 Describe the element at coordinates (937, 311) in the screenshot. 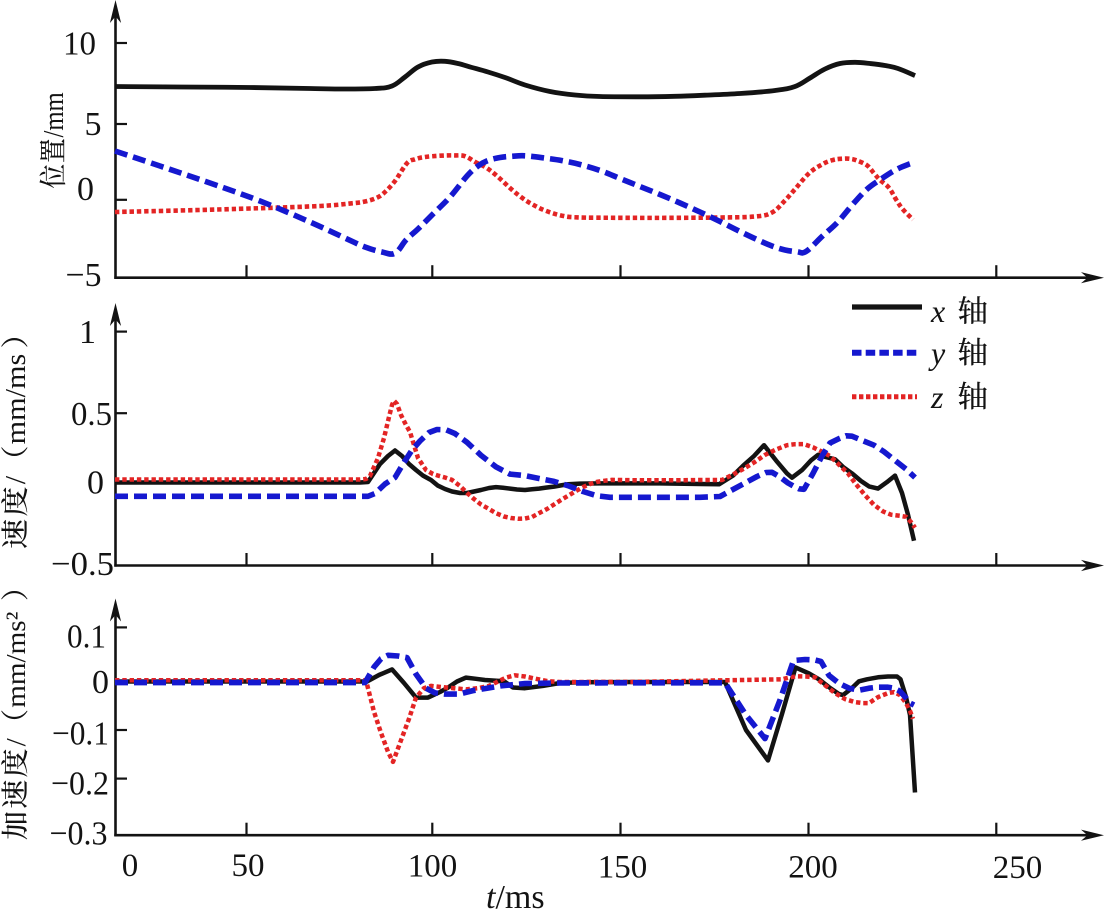

I see `svg-text: x` at that location.